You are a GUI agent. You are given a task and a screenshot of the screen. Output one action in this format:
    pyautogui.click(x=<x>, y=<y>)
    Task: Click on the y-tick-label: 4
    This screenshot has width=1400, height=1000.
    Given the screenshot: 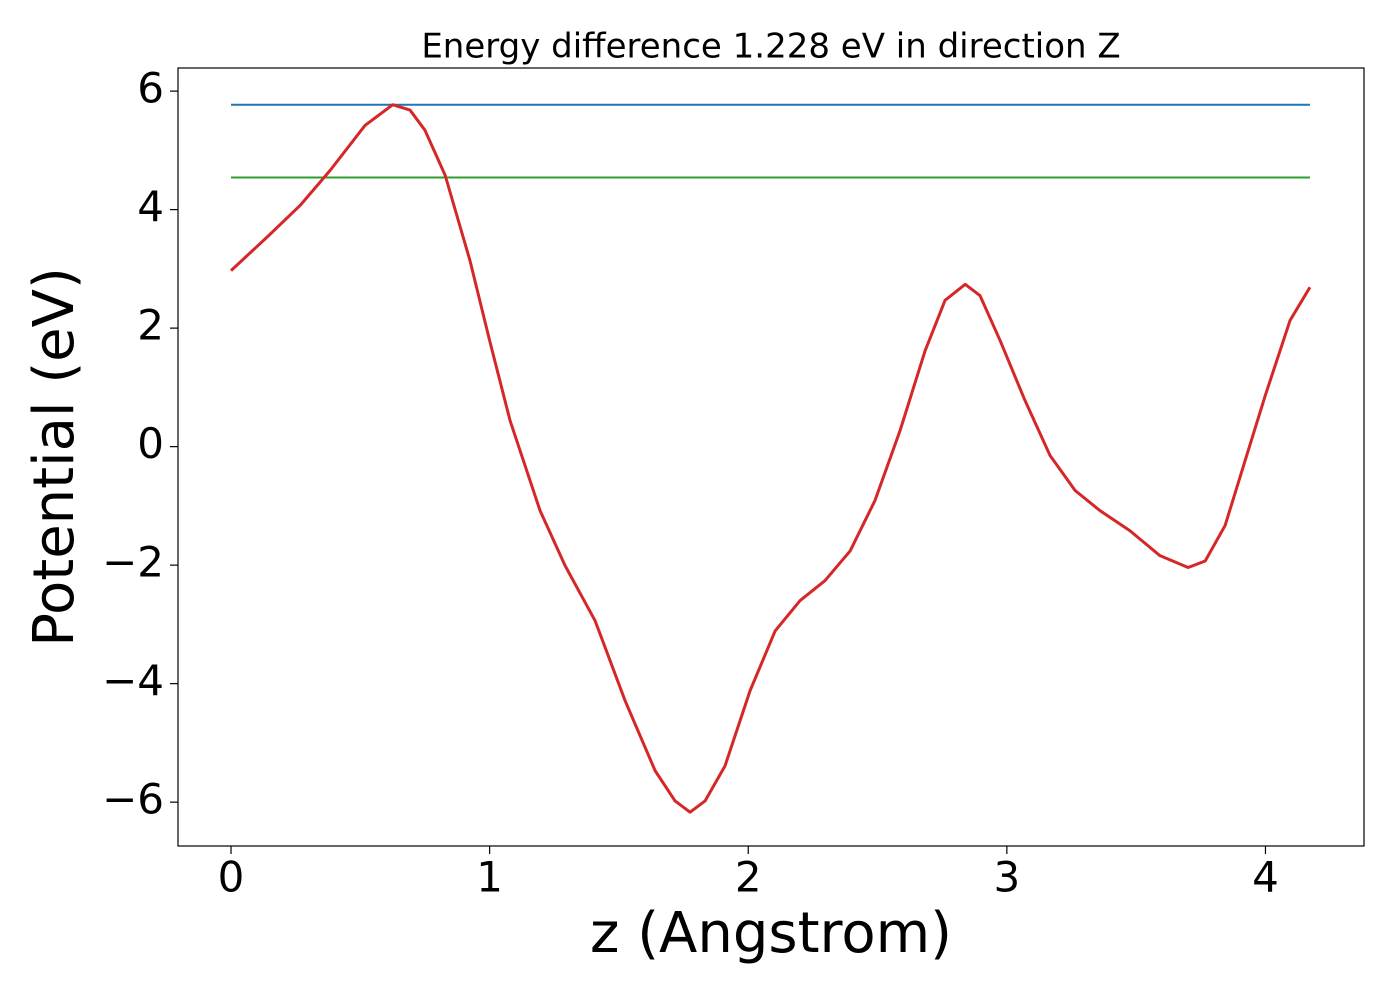 What is the action you would take?
    pyautogui.click(x=150, y=206)
    